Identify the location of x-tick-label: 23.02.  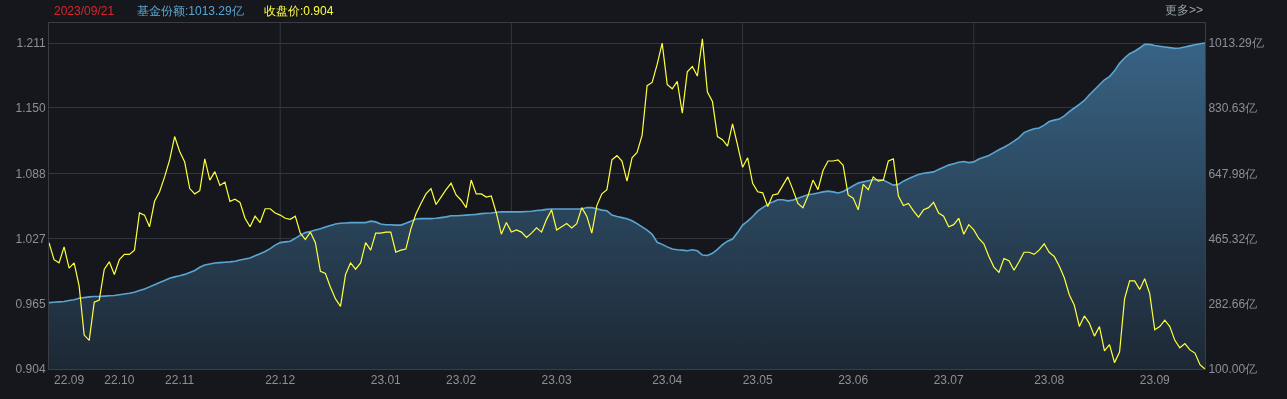
(461, 380).